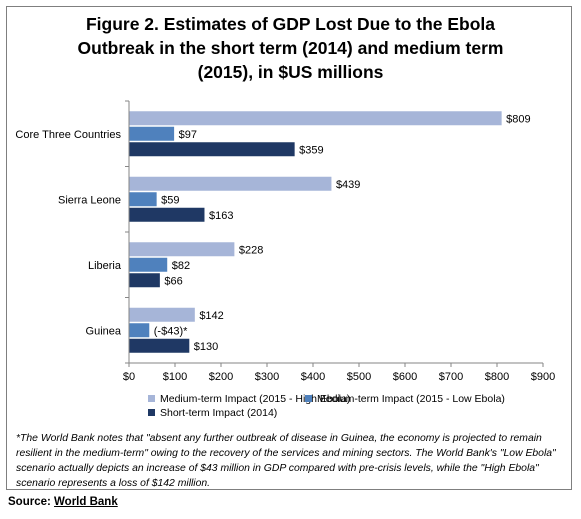 Image resolution: width=581 pixels, height=519 pixels. Describe the element at coordinates (68, 135) in the screenshot. I see `category-label: Core Three Countries` at that location.